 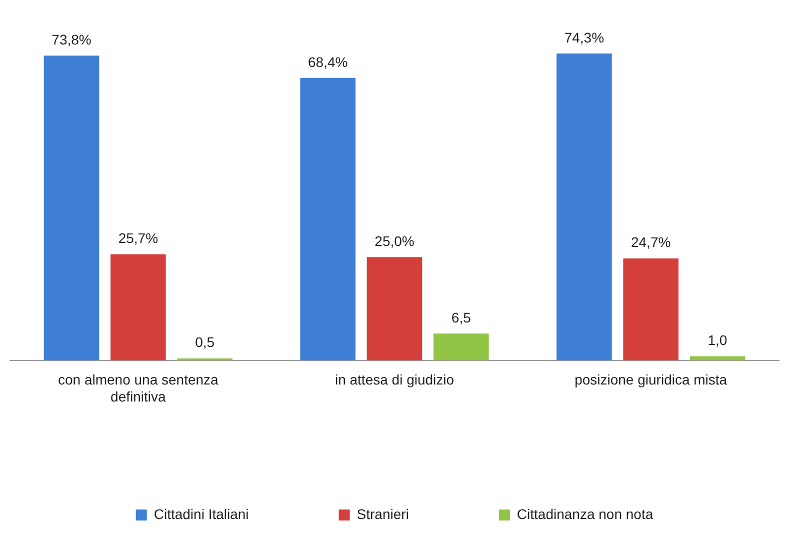 What do you see at coordinates (394, 380) in the screenshot?
I see `x-tick-label: in attesa di giudizio` at bounding box center [394, 380].